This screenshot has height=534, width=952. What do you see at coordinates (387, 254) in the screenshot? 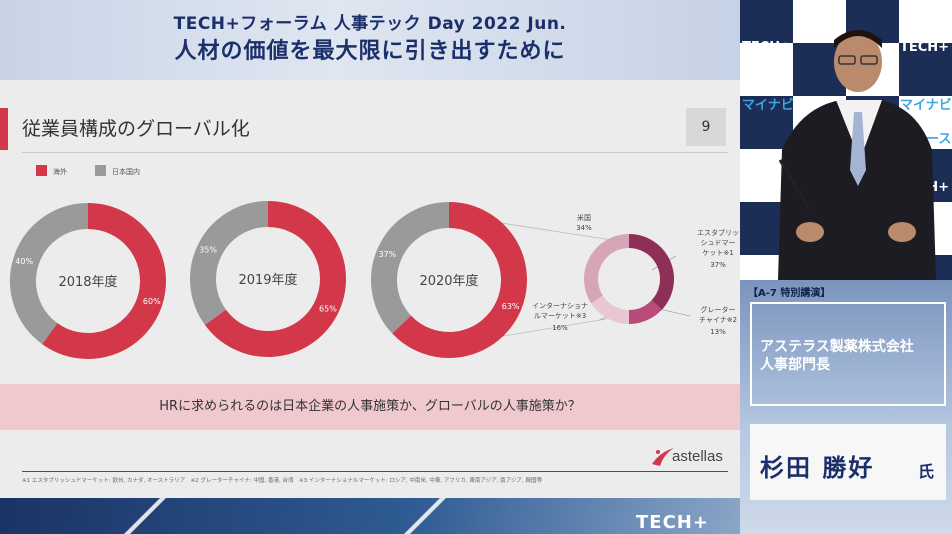
I see `slice-value-label: 37%` at bounding box center [387, 254].